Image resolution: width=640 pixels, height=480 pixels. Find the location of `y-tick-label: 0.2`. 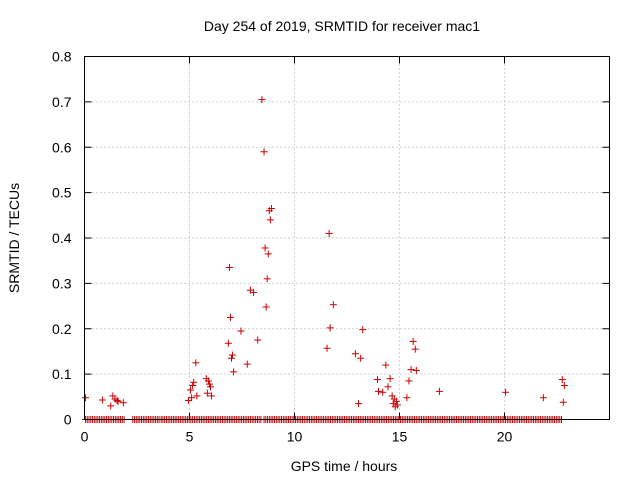

y-tick-label: 0.2 is located at coordinates (62, 329).